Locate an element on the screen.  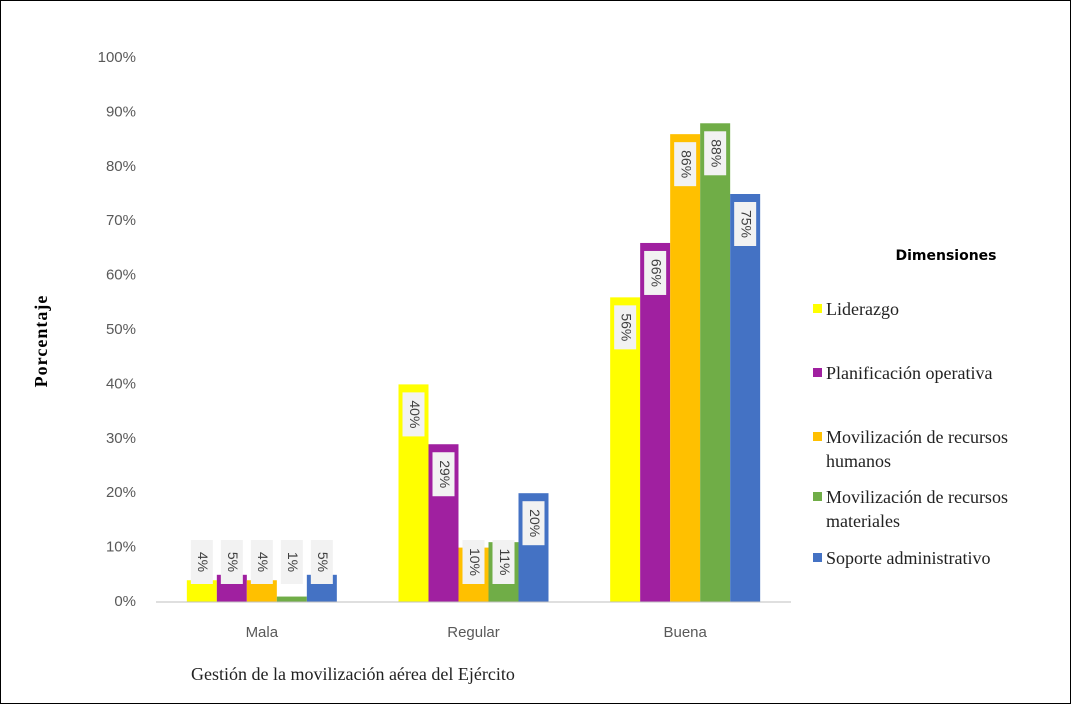
legend-item: Movilización de recursos humanos is located at coordinates (942, 449).